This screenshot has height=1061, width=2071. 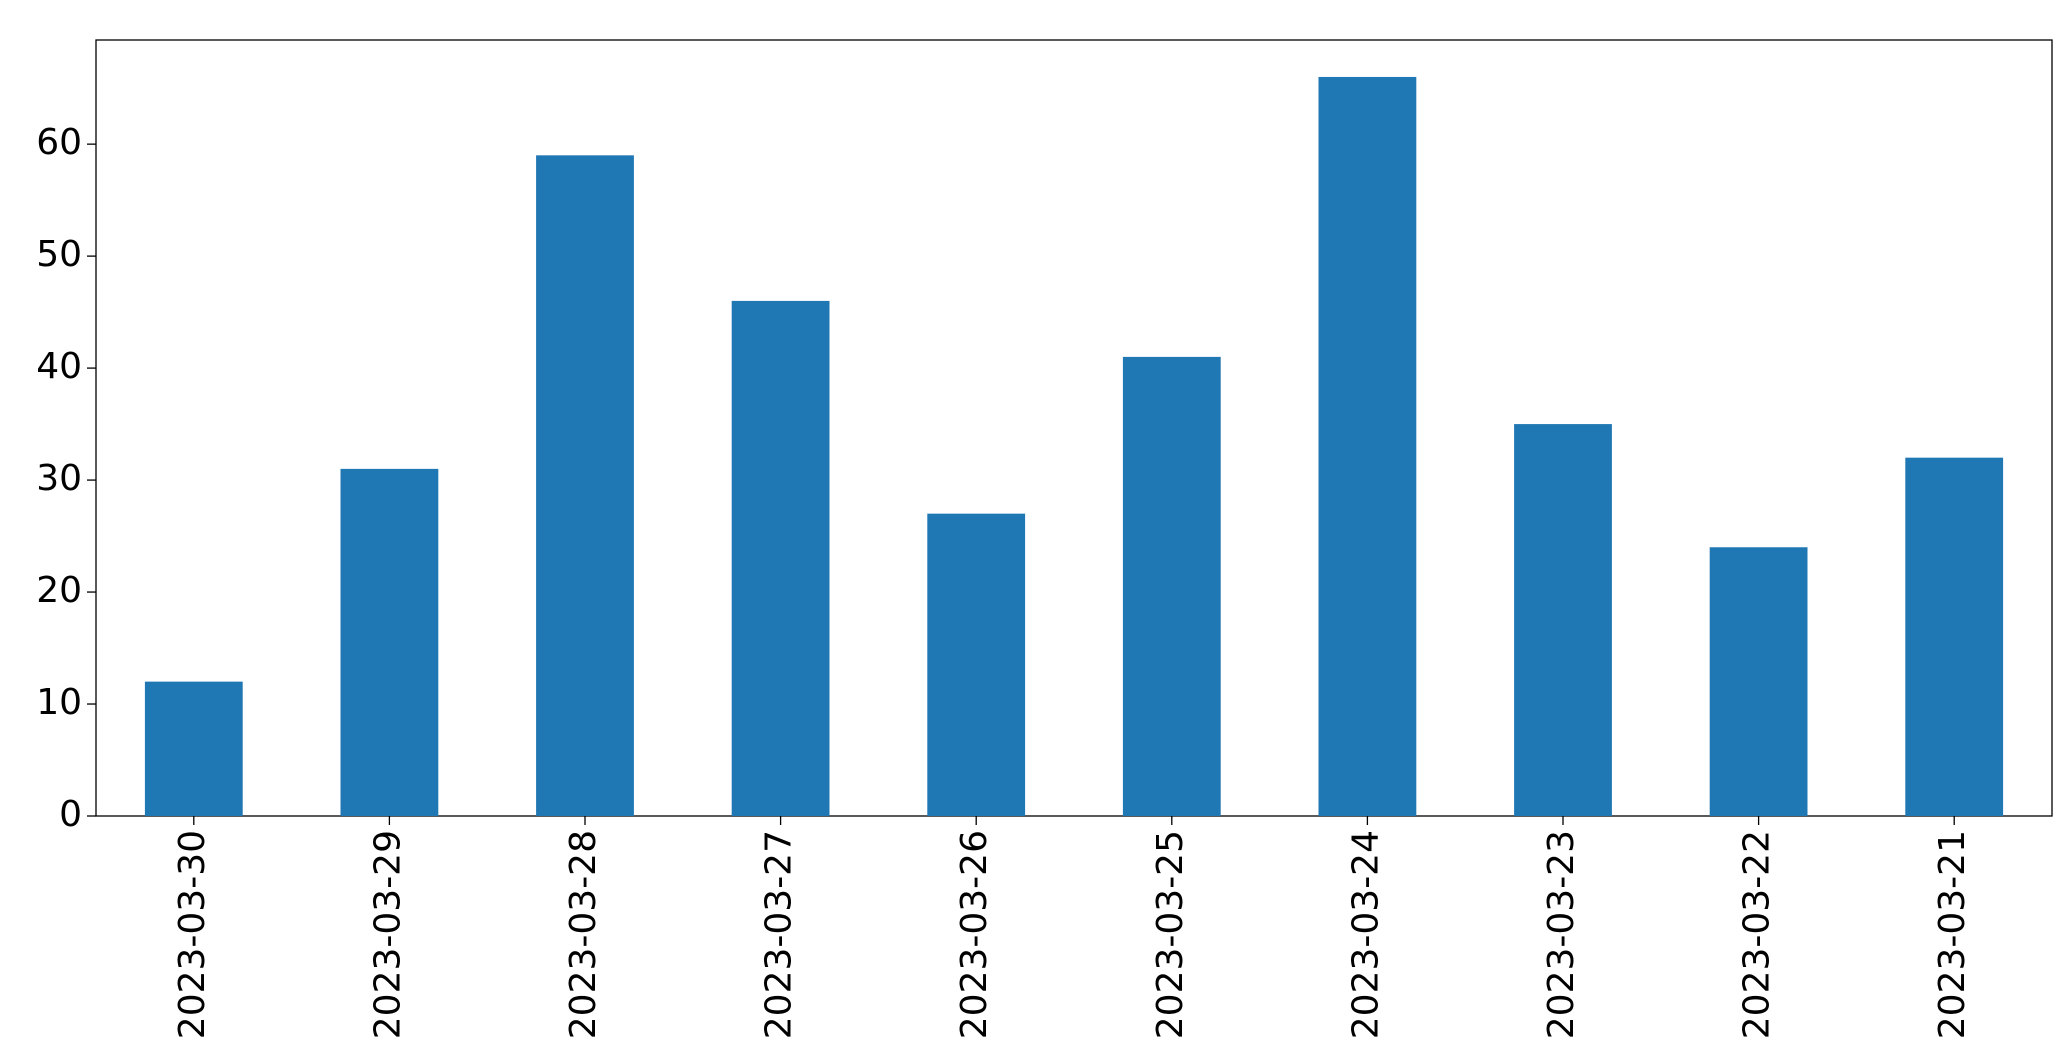 I want to click on y-tick-label: 0, so click(x=70, y=814).